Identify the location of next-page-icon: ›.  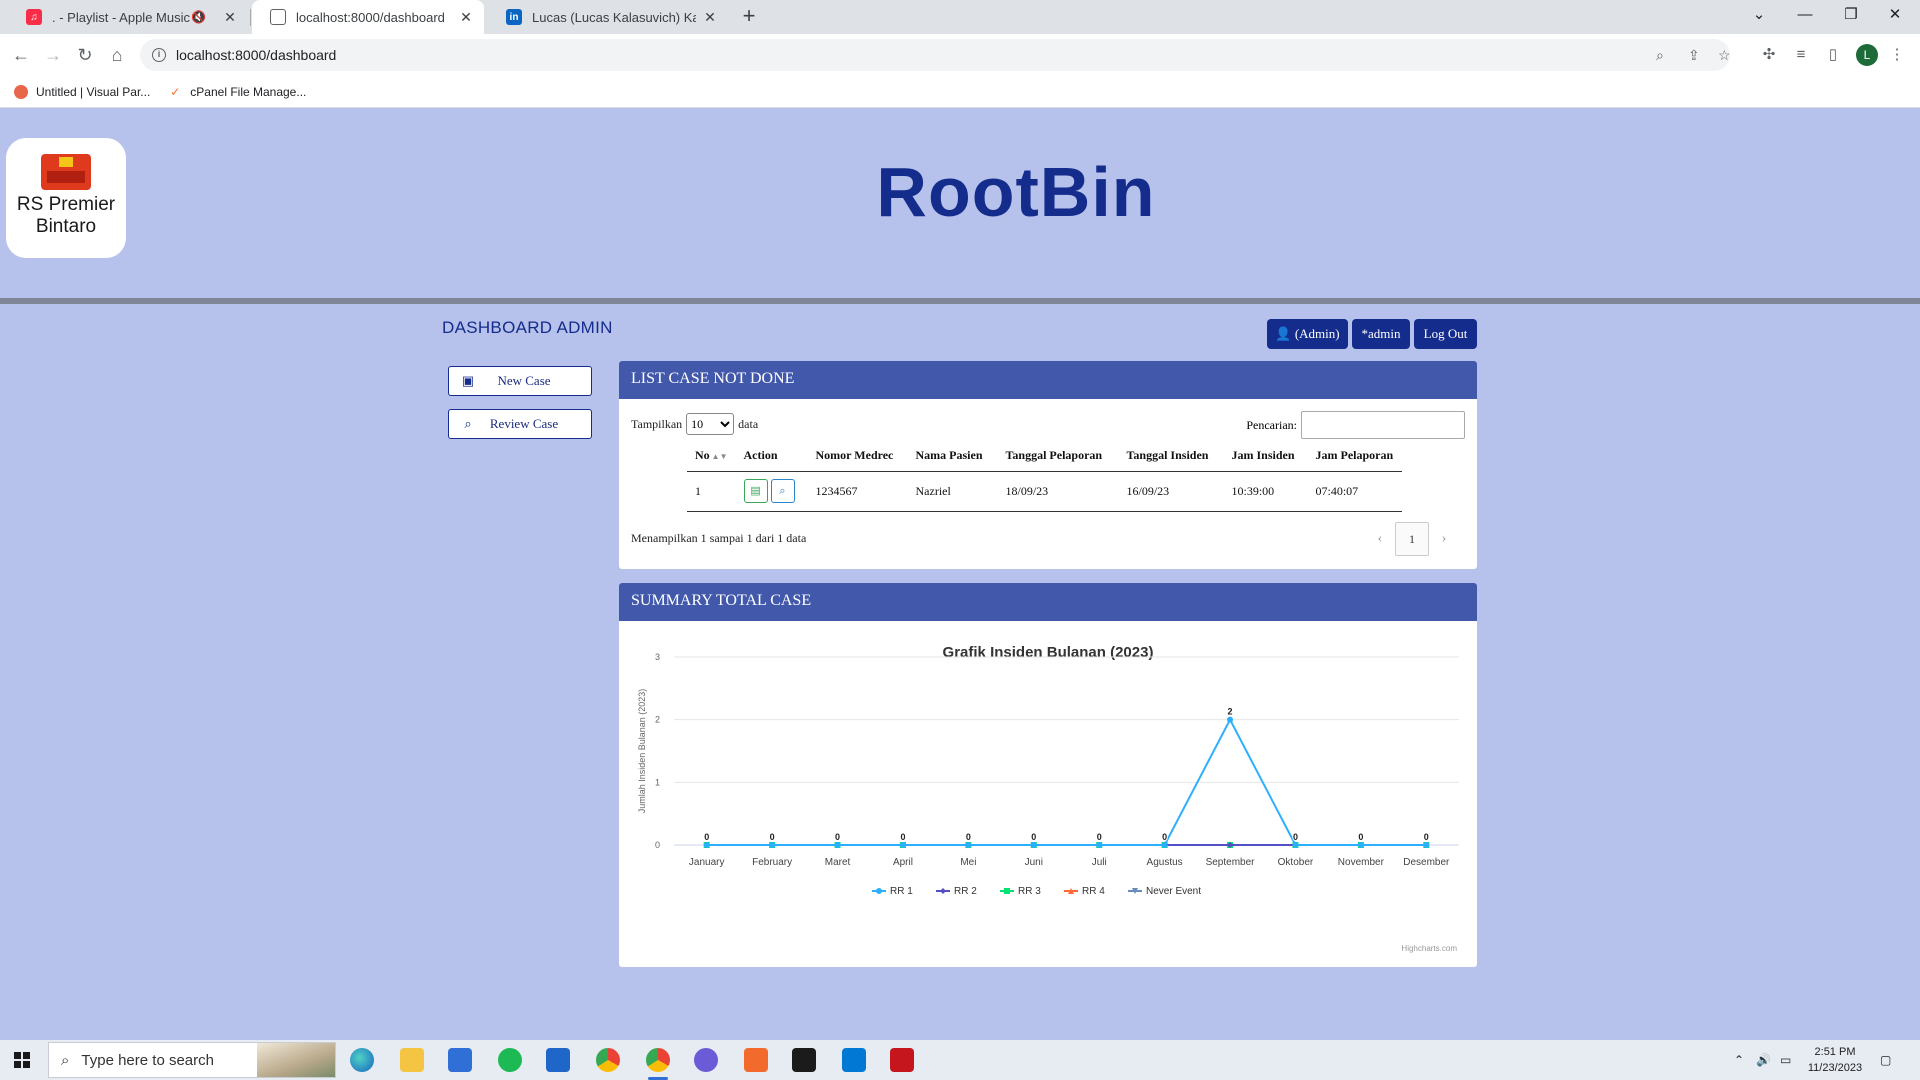
(1444, 538).